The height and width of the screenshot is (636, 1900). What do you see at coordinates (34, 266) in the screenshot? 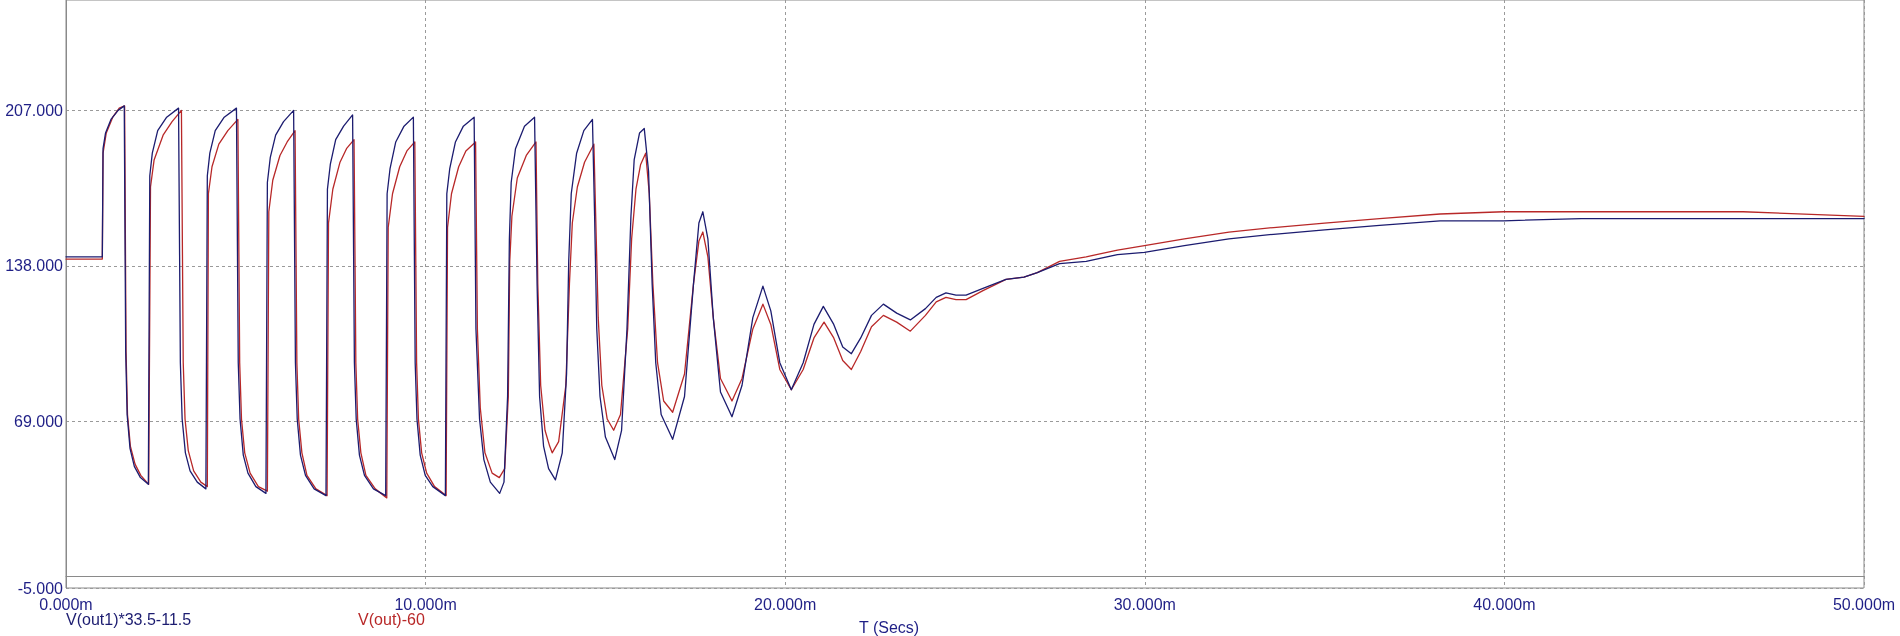
I see `y-tick-label: 138.000` at bounding box center [34, 266].